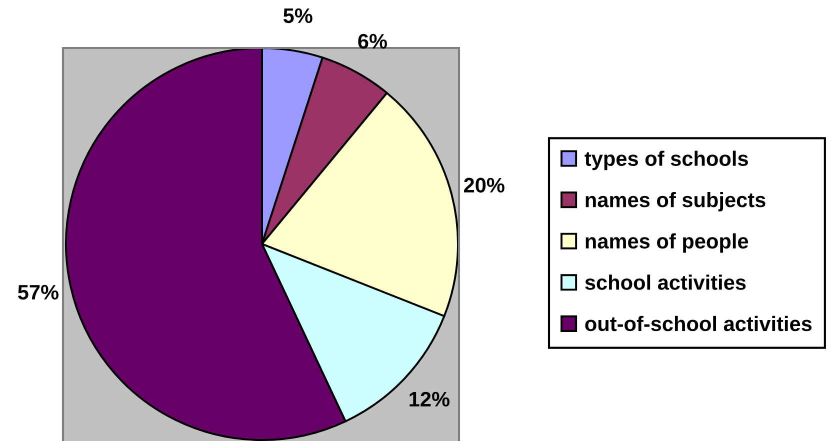 This screenshot has height=441, width=837. Describe the element at coordinates (38, 292) in the screenshot. I see `data-label: 57%` at that location.